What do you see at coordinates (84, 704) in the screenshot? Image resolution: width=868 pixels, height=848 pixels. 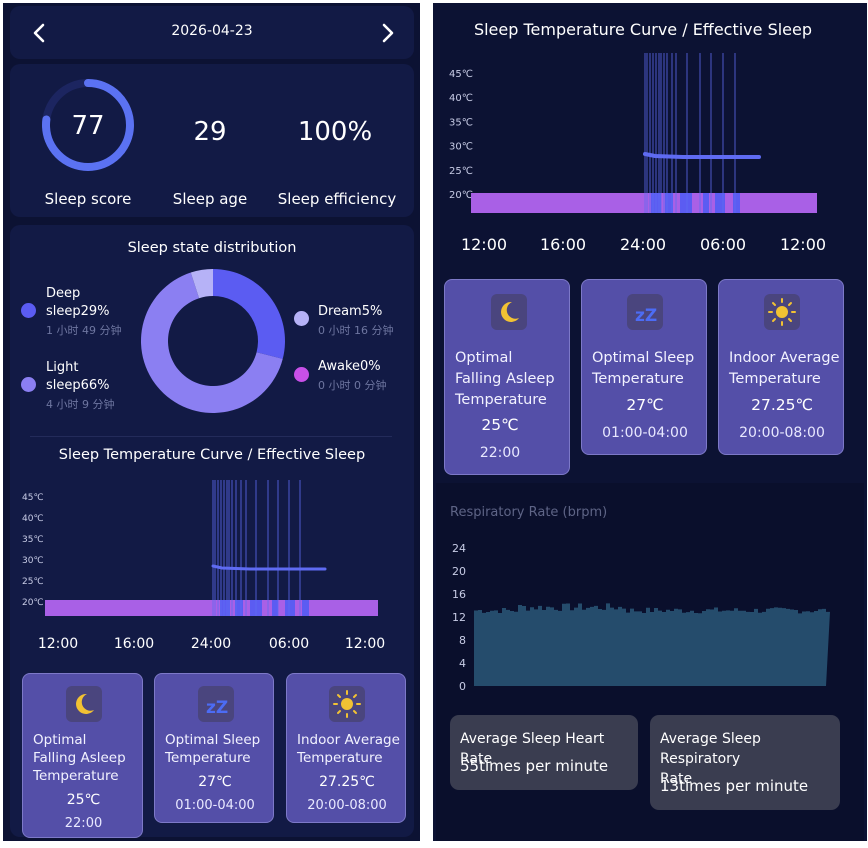 I see `moon-icon` at bounding box center [84, 704].